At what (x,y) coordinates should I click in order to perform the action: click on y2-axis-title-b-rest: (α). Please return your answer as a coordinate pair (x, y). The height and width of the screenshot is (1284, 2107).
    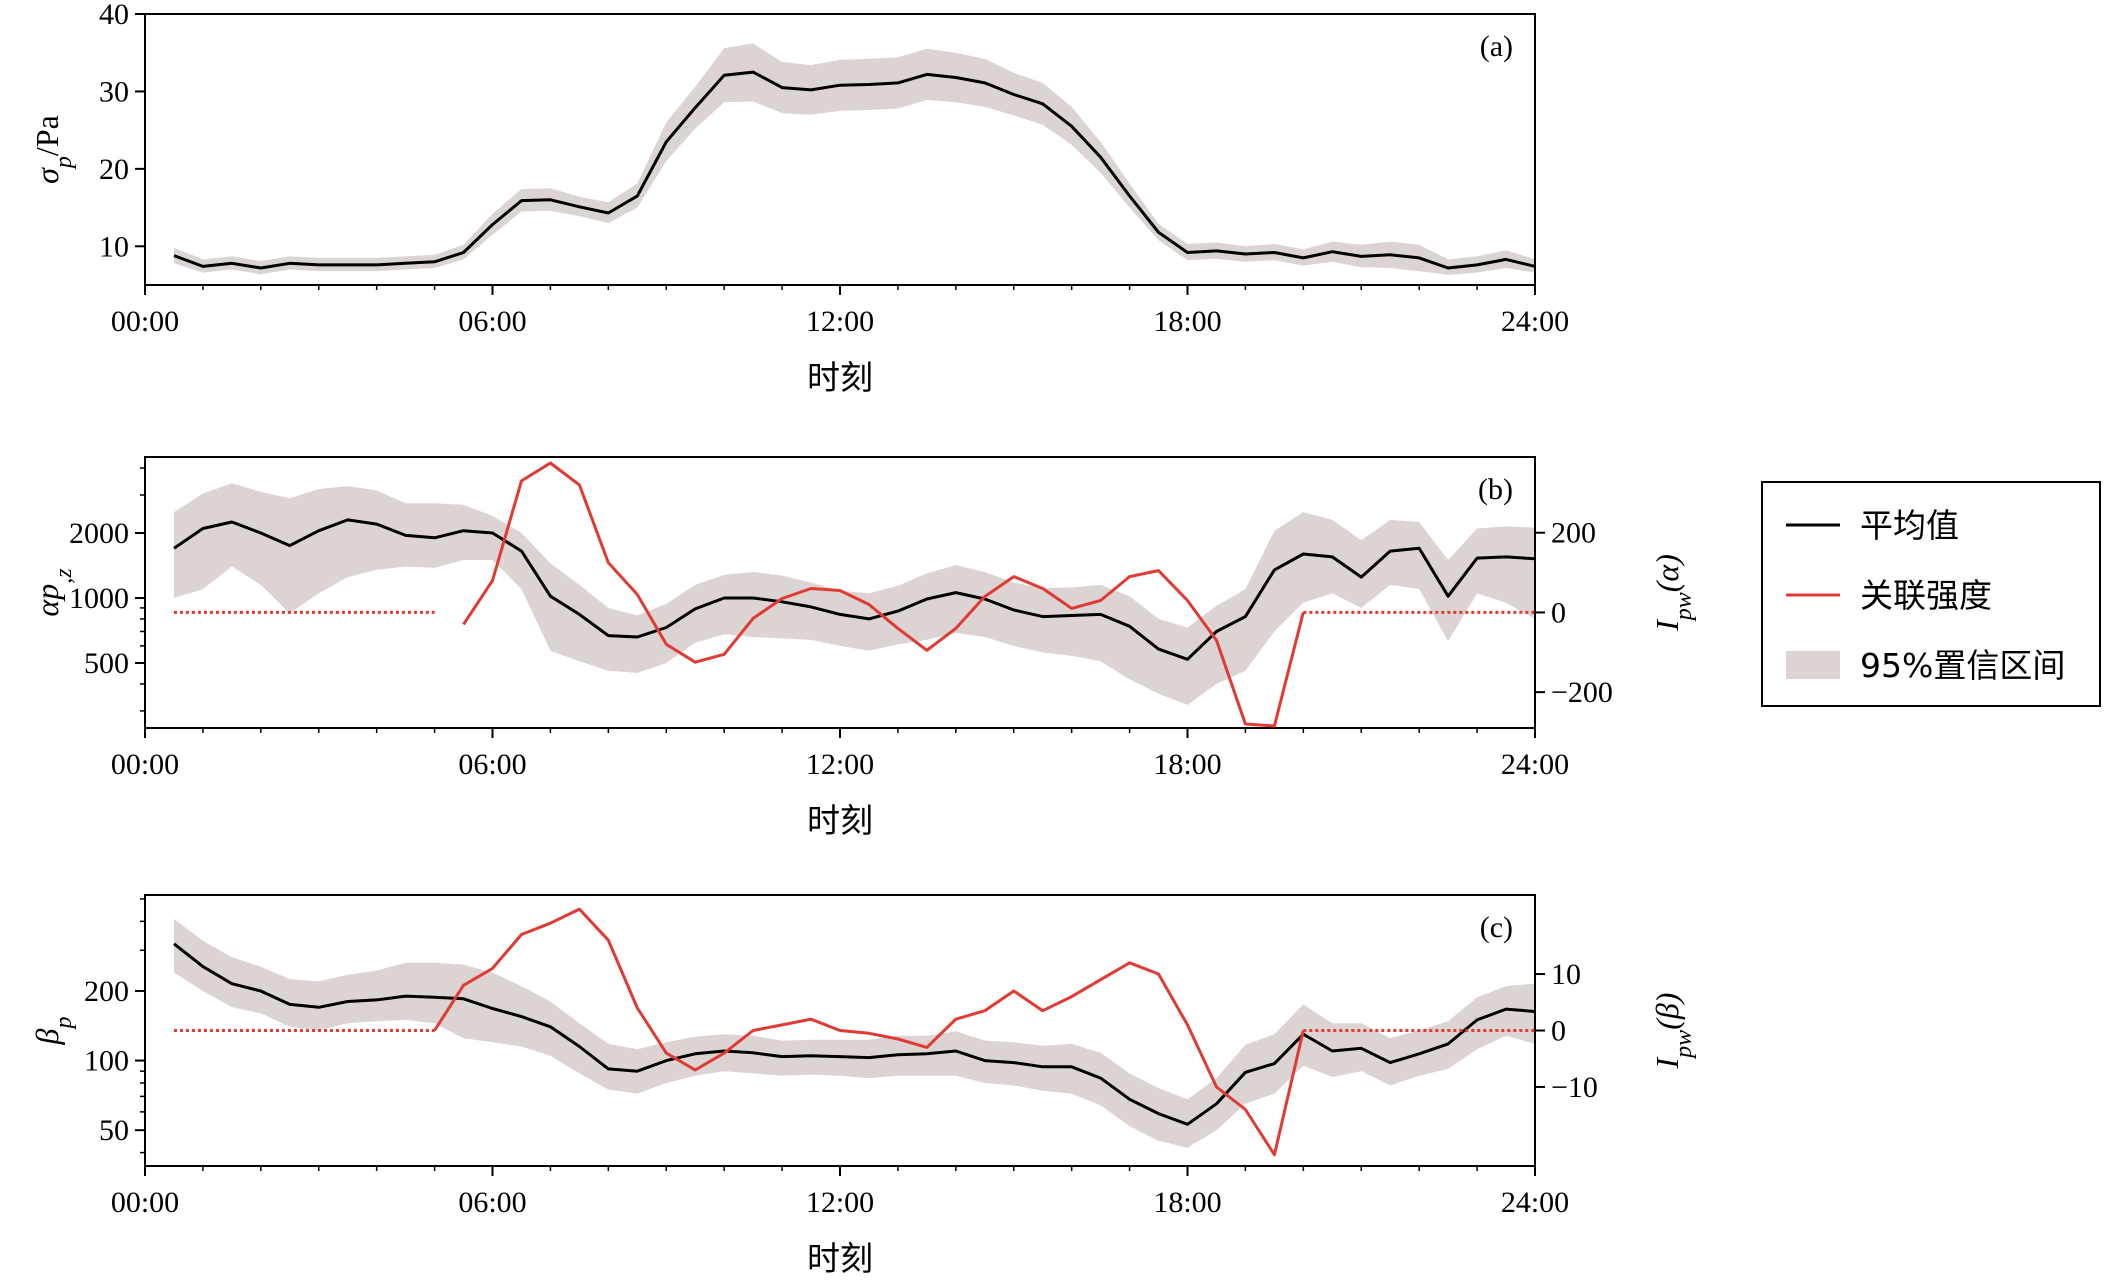
    Looking at the image, I should click on (1667, 573).